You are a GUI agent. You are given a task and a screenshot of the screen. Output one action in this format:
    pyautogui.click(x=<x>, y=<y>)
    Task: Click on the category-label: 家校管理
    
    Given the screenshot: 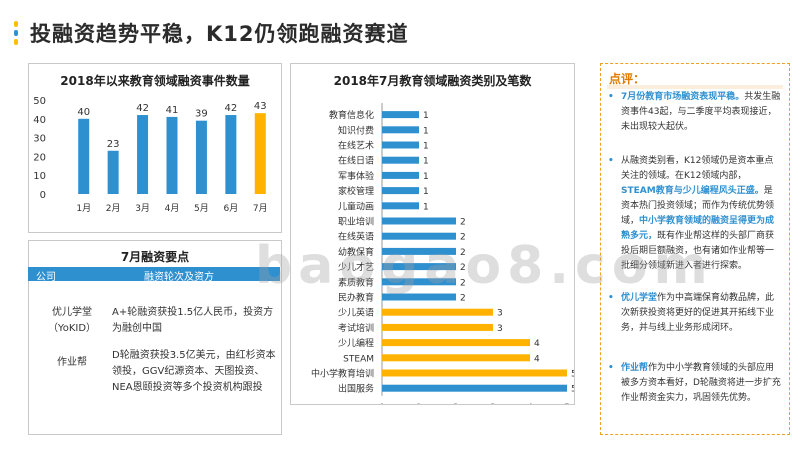 What is the action you would take?
    pyautogui.click(x=356, y=191)
    